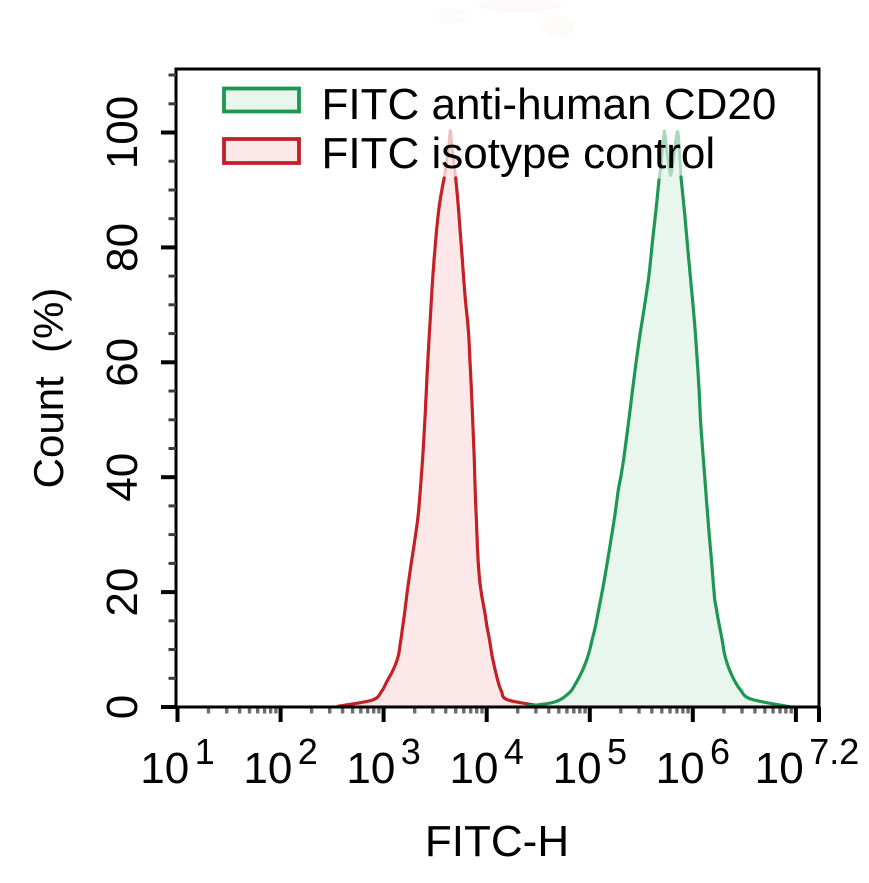 The height and width of the screenshot is (883, 869). What do you see at coordinates (514, 751) in the screenshot?
I see `svg-text: 4` at bounding box center [514, 751].